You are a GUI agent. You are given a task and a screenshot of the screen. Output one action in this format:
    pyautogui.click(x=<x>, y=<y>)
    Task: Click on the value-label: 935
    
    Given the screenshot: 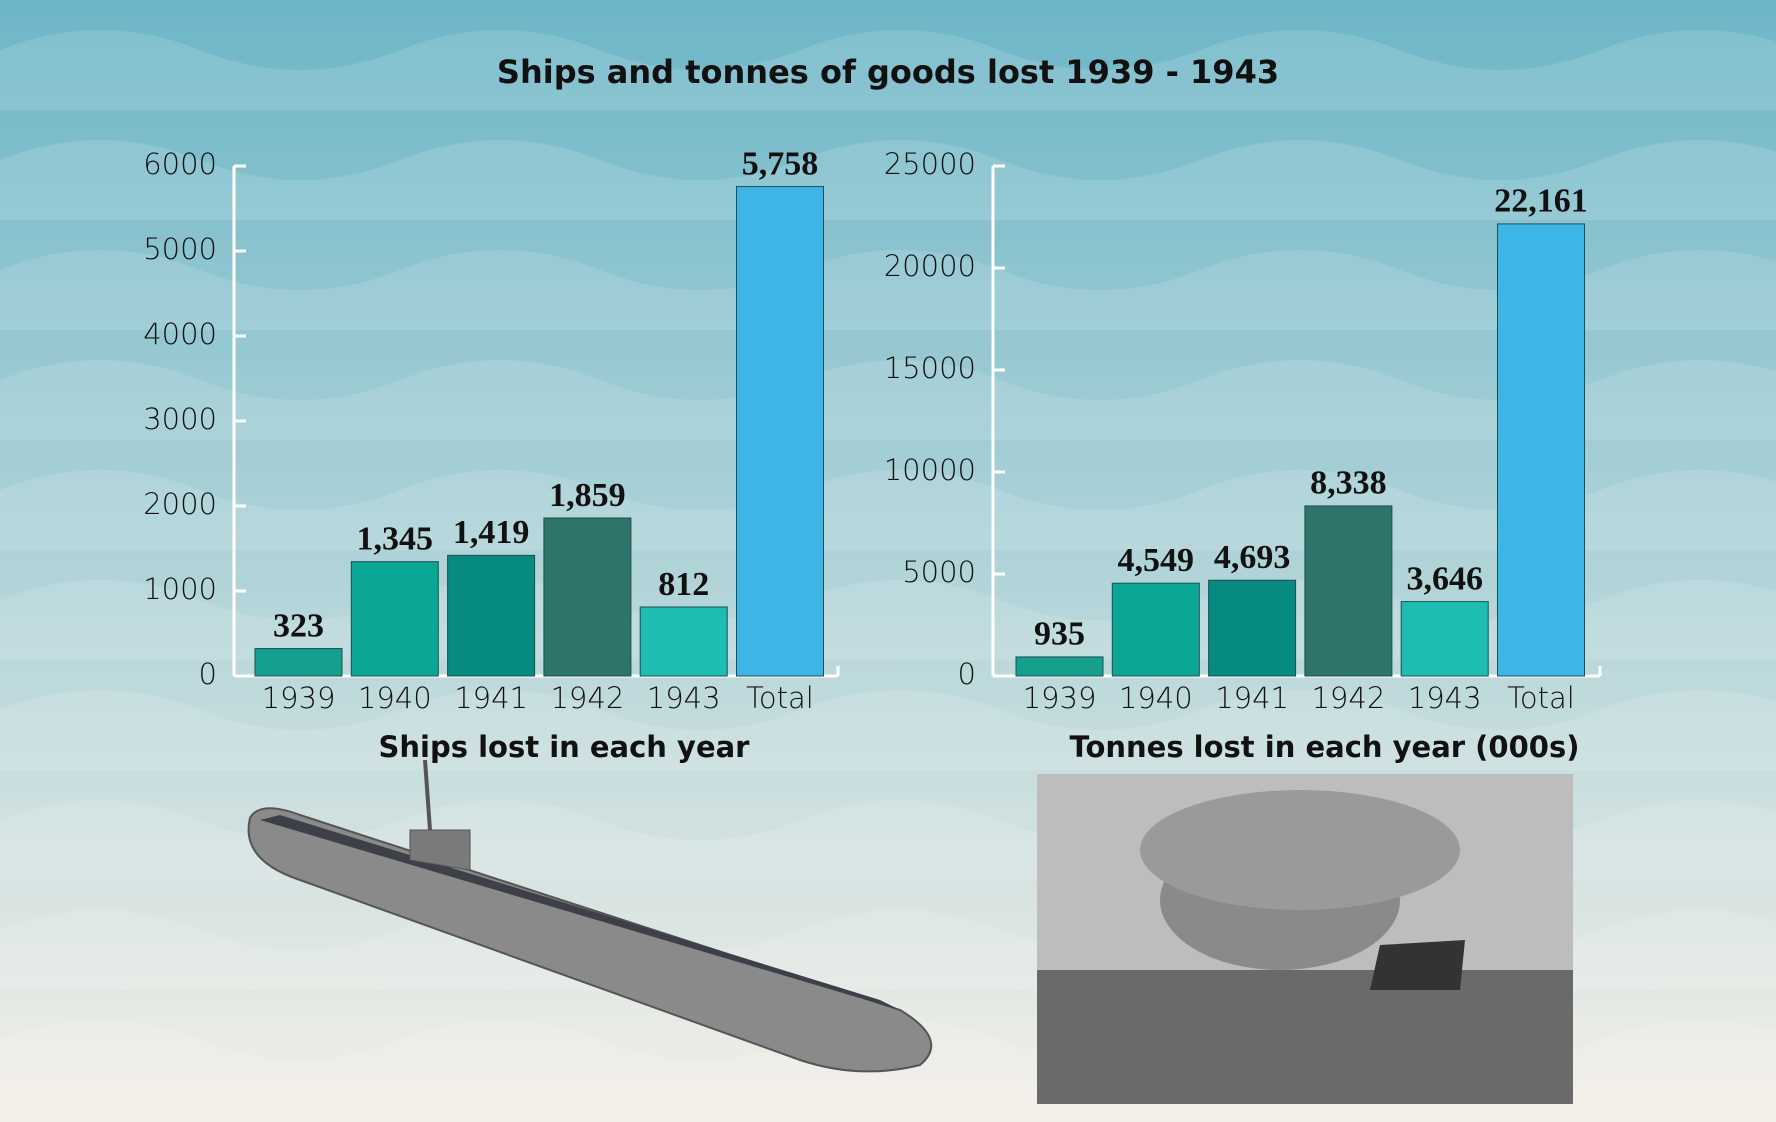 What is the action you would take?
    pyautogui.click(x=1059, y=634)
    